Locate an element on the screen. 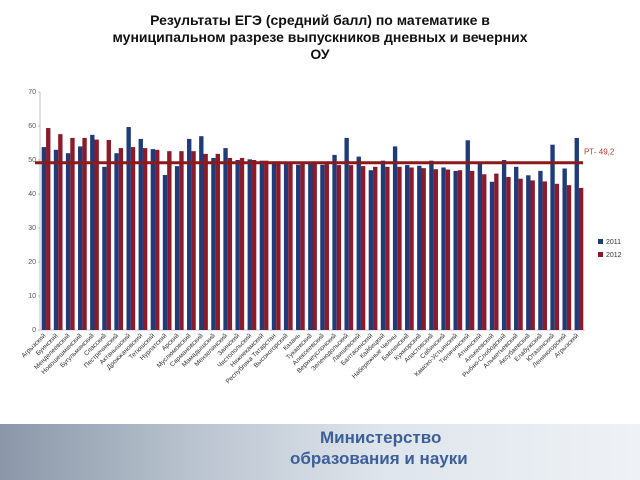 Image resolution: width=640 pixels, height=480 pixels. y-tick-label: 20 is located at coordinates (32, 262).